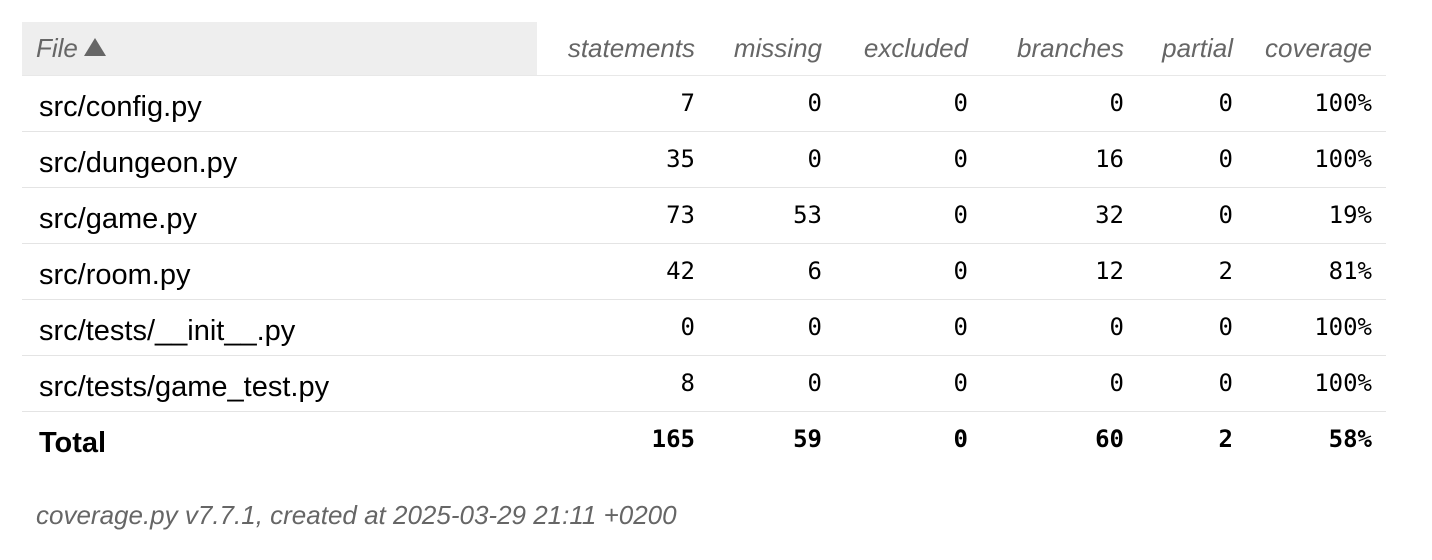  What do you see at coordinates (623, 159) in the screenshot?
I see `cell-statements: 35` at bounding box center [623, 159].